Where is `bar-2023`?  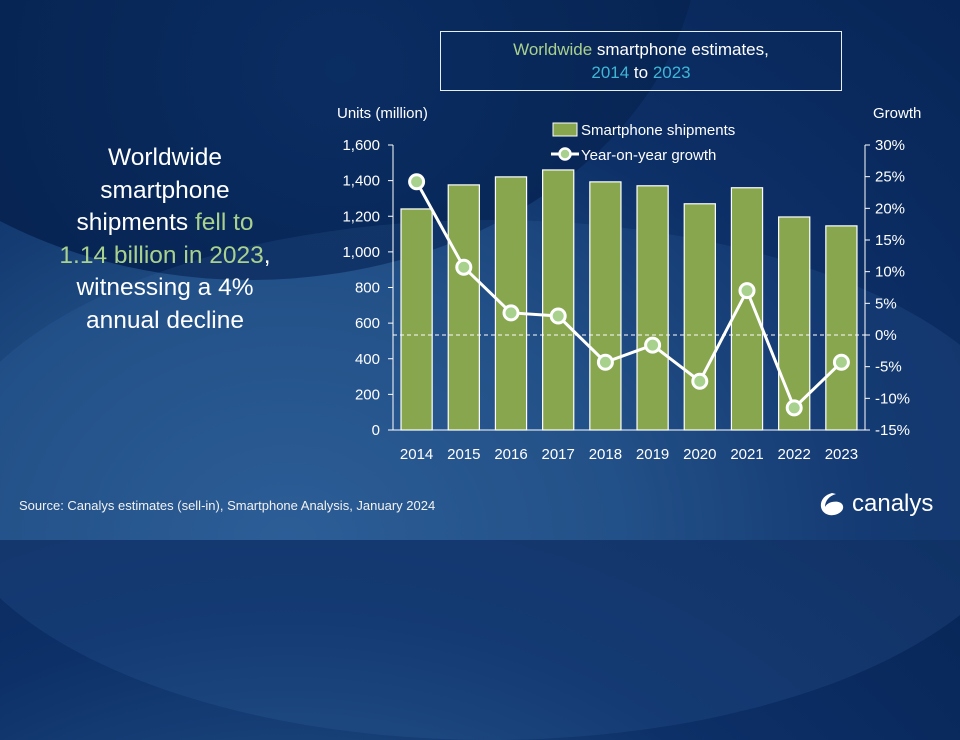
bar-2023 is located at coordinates (841, 328).